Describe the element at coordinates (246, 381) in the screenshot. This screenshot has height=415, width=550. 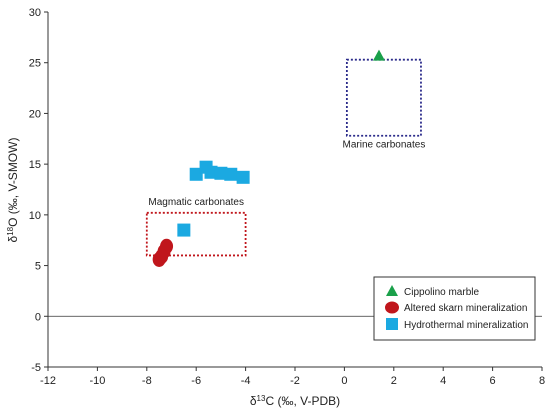
I see `x-tick-label: -4` at that location.